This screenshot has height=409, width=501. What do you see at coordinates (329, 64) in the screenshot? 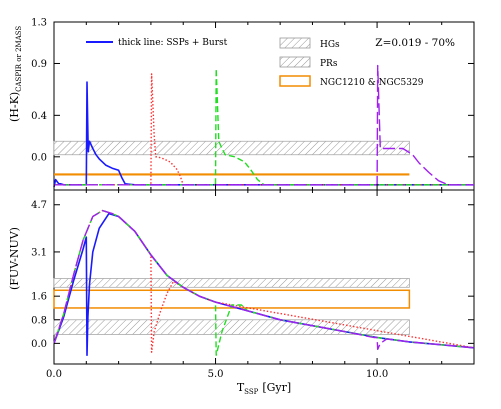
I see `legend-prs-label: PRs` at bounding box center [329, 64].